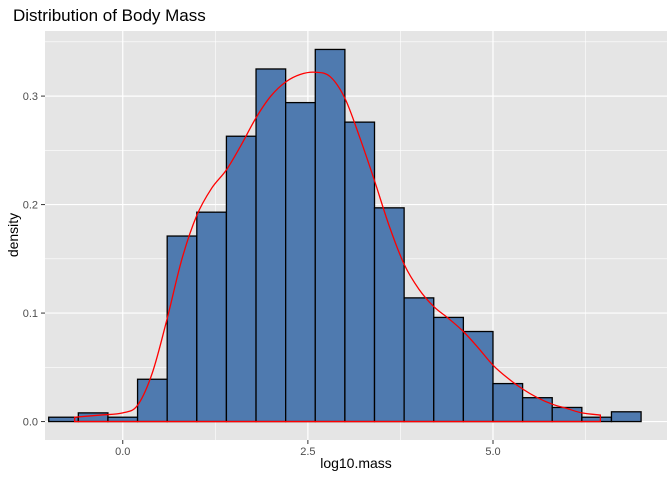  I want to click on y-tick-label: 0.3, so click(30, 97).